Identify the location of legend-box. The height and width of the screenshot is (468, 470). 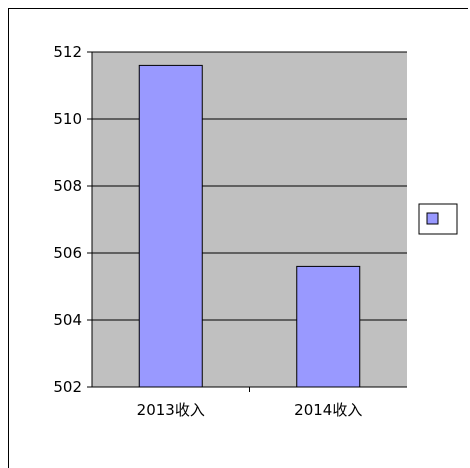
(438, 219).